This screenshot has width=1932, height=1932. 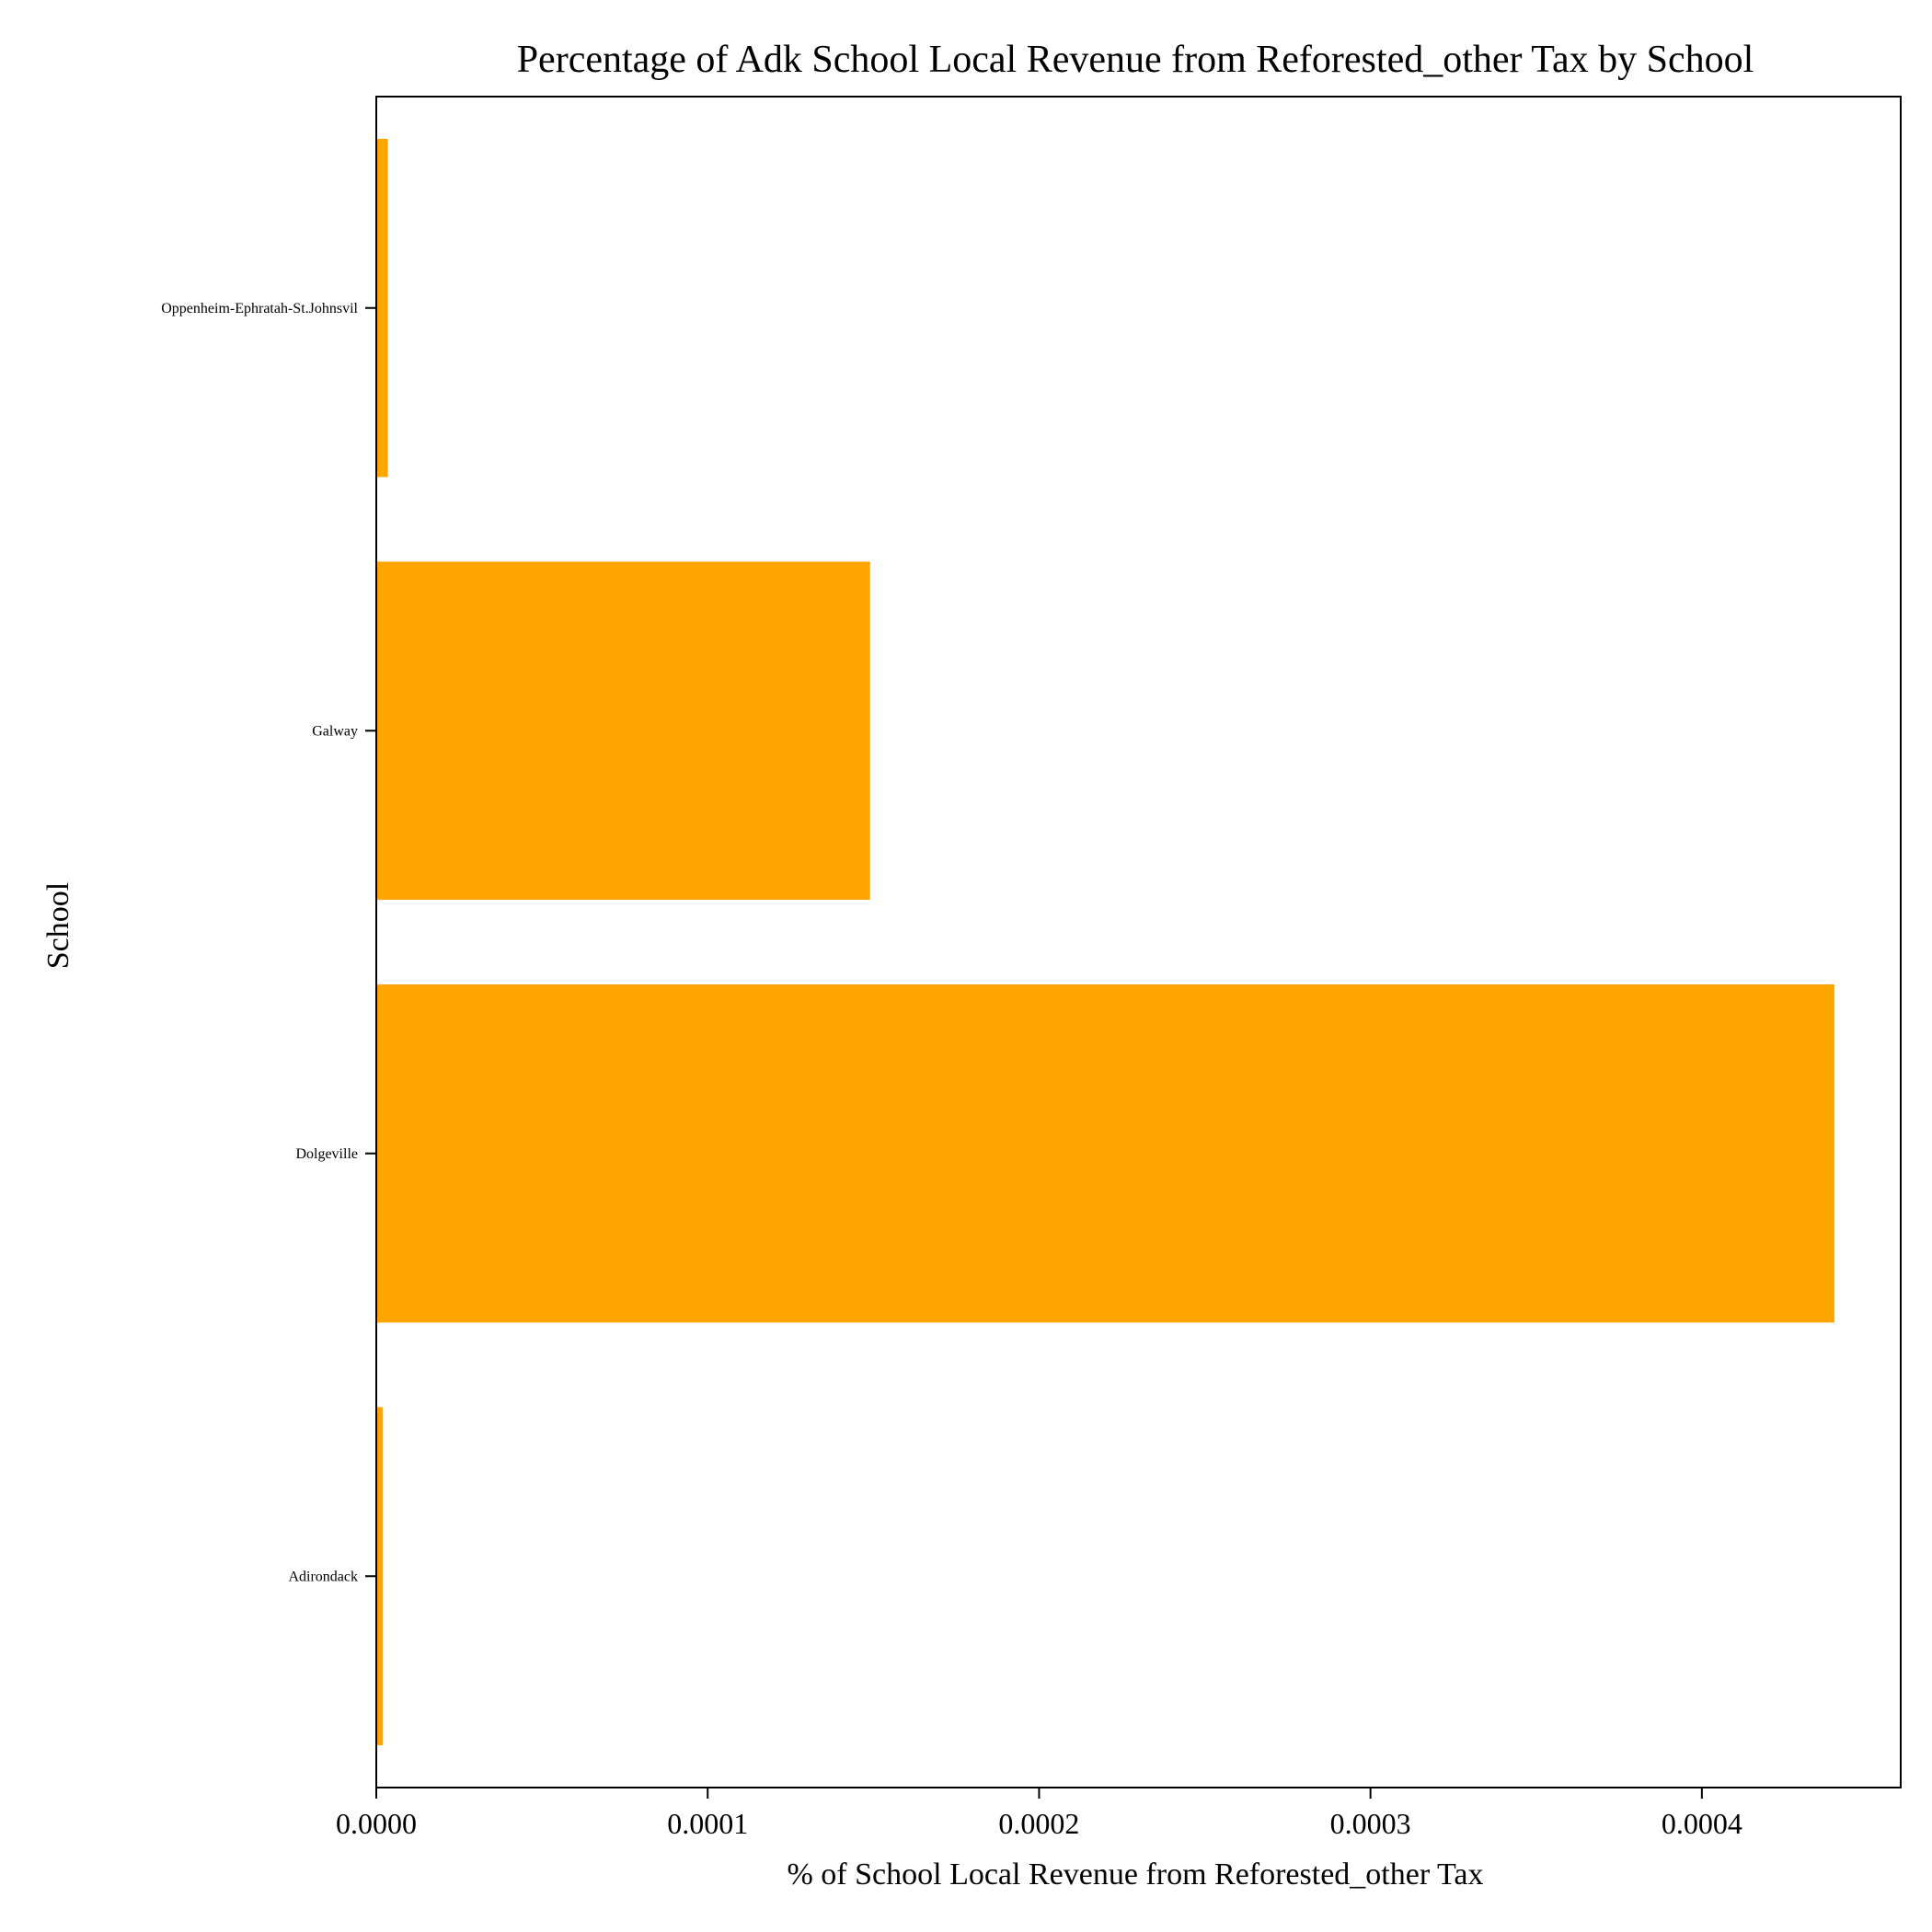 What do you see at coordinates (1105, 1153) in the screenshot?
I see `bar-dolgeville` at bounding box center [1105, 1153].